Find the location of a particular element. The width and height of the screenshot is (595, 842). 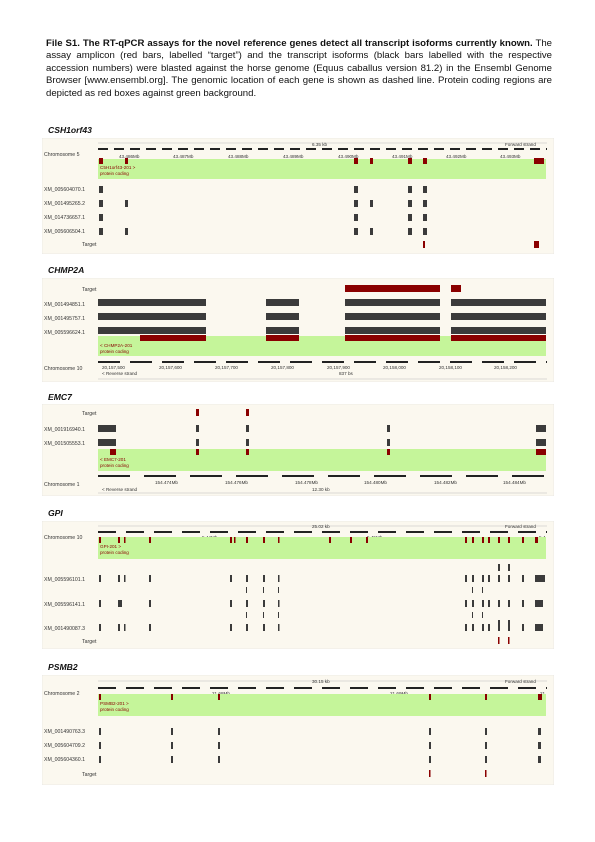

gene-title-chmp2a: CHMP2A is located at coordinates (66, 270).